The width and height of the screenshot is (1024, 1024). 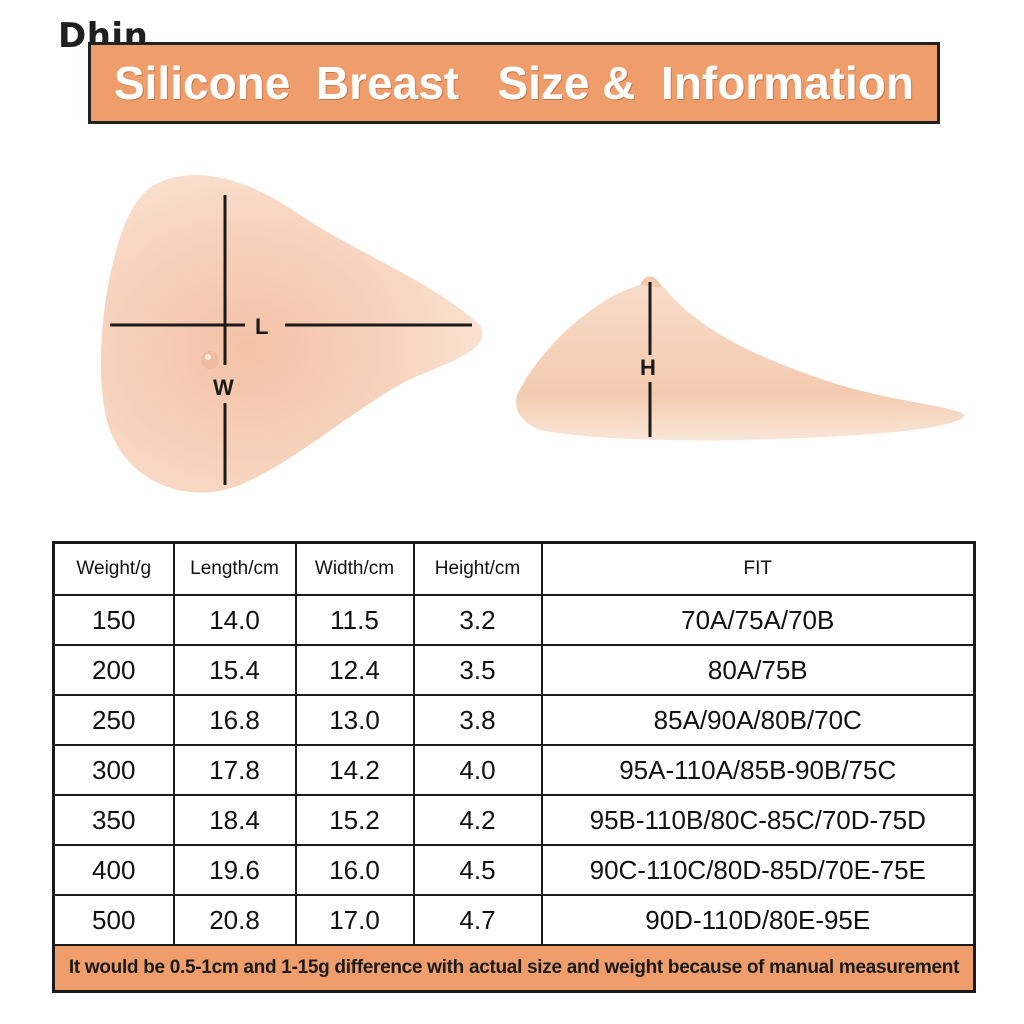 I want to click on cell-fit: 70A/75A/70B, so click(x=758, y=620).